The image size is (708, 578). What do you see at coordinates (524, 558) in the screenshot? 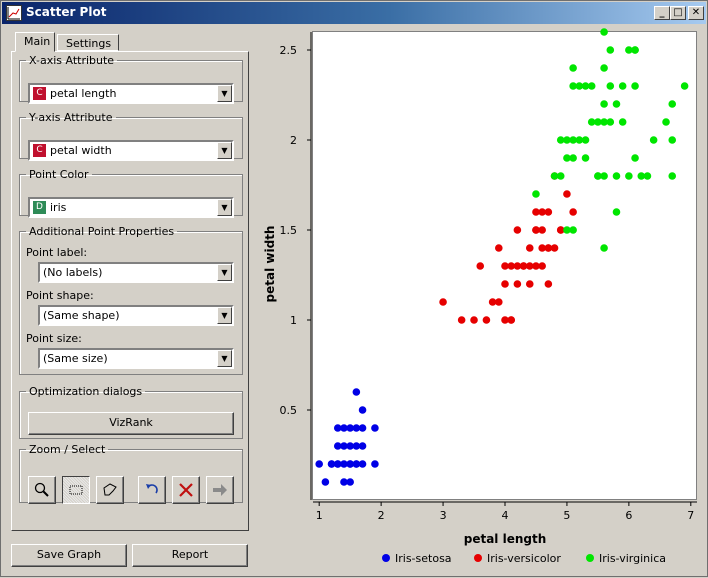
I see `legend-label: Iris-versicolor` at bounding box center [524, 558].